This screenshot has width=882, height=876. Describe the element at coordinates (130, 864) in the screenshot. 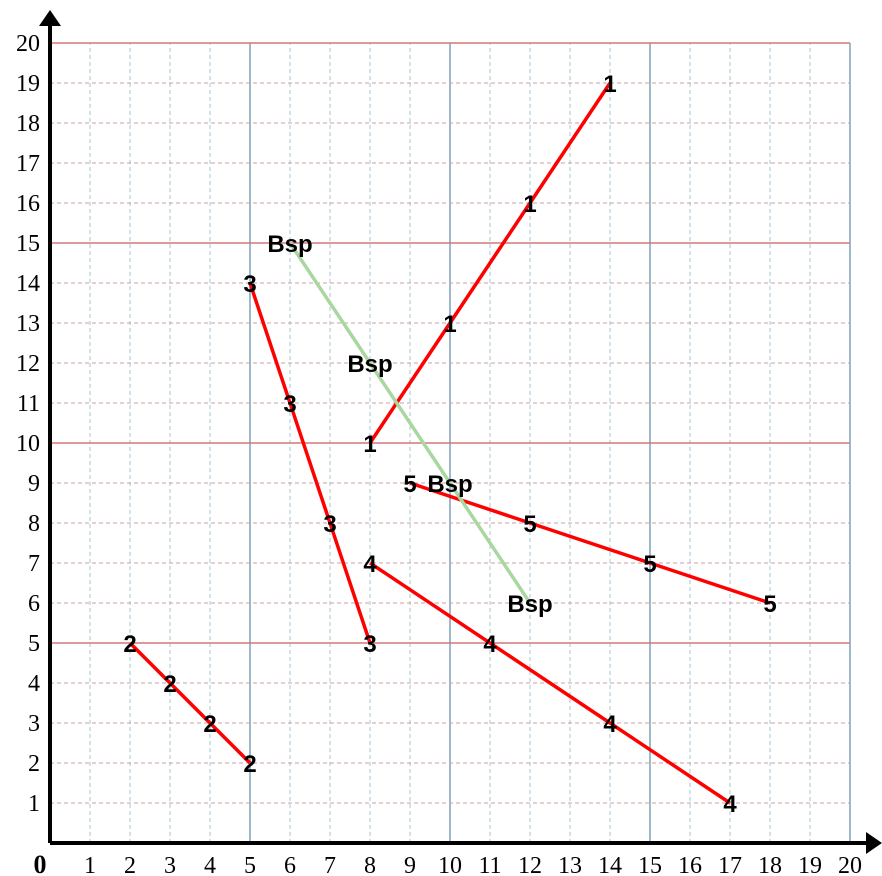

I see `x-tick-label: 2` at that location.